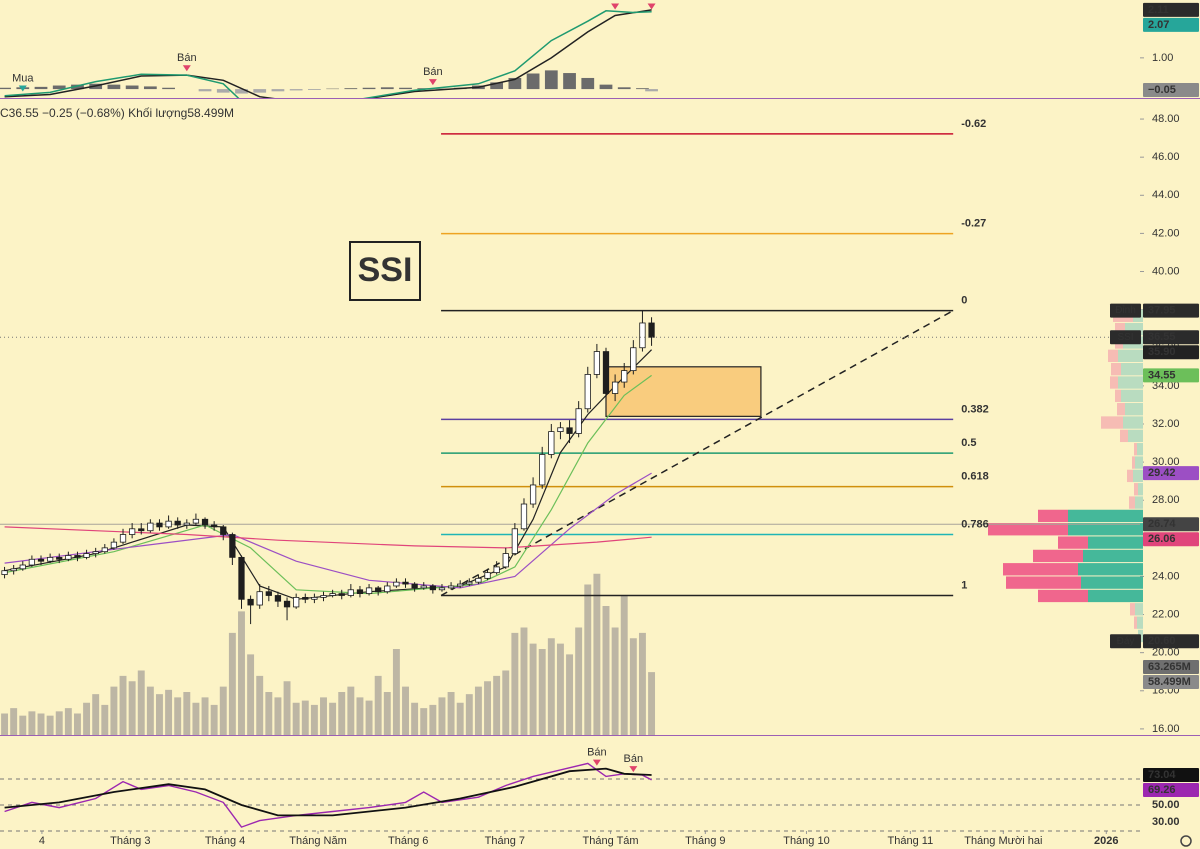 The height and width of the screenshot is (849, 1200). I want to click on x-tick-label: Tháng 4, so click(225, 841).